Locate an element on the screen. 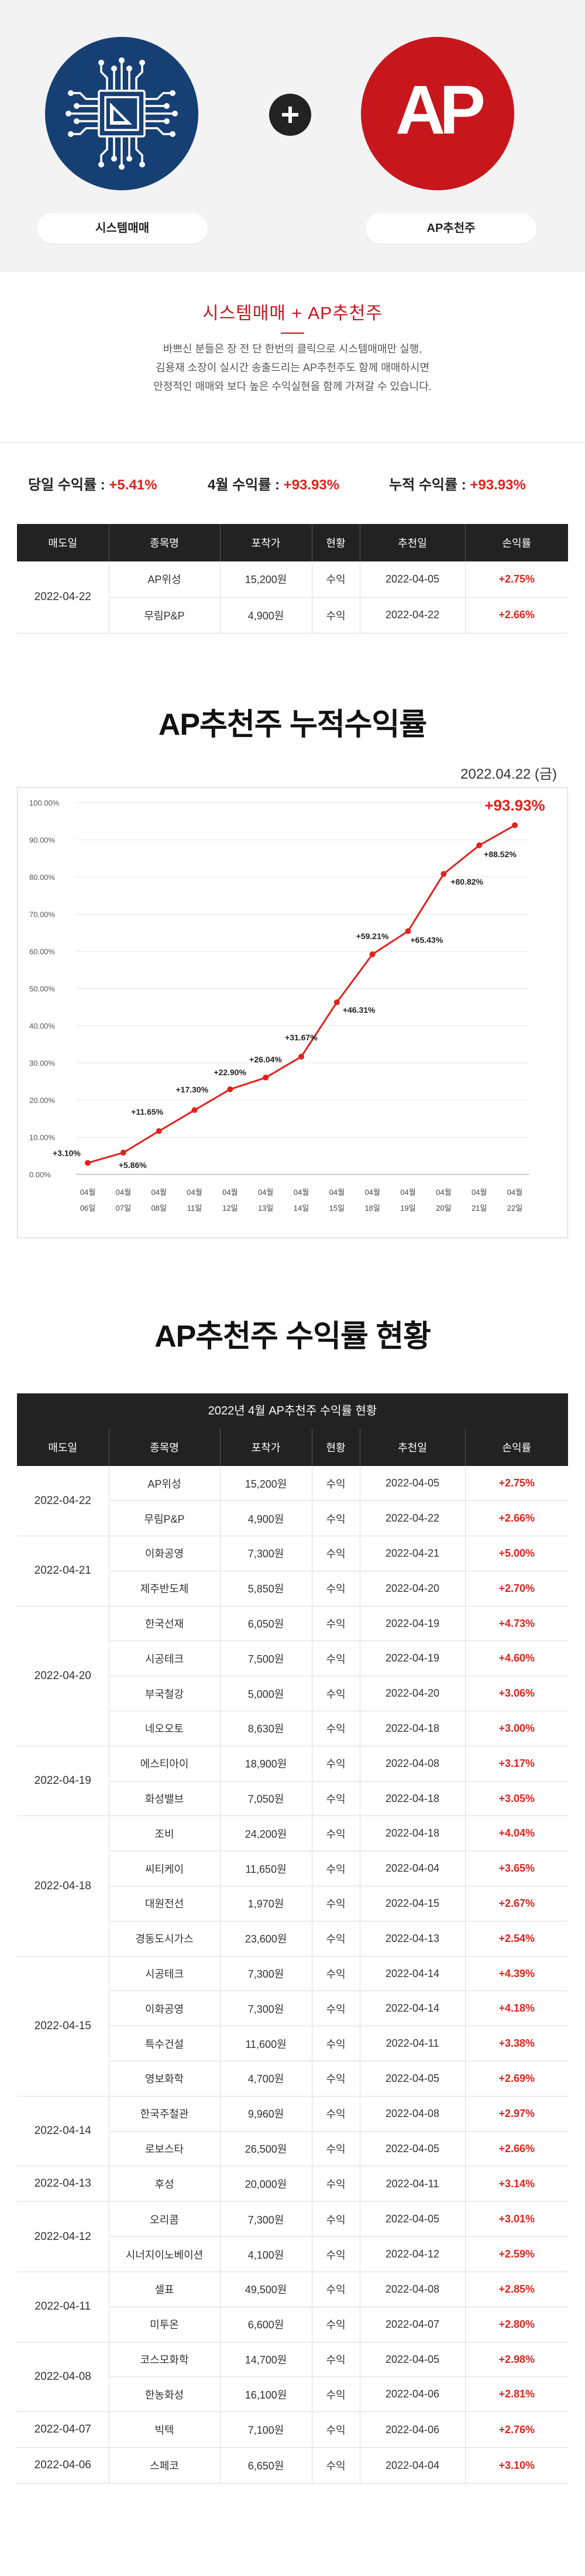 The image size is (585, 2576). capture-price-cell: 24,200원 is located at coordinates (266, 1833).